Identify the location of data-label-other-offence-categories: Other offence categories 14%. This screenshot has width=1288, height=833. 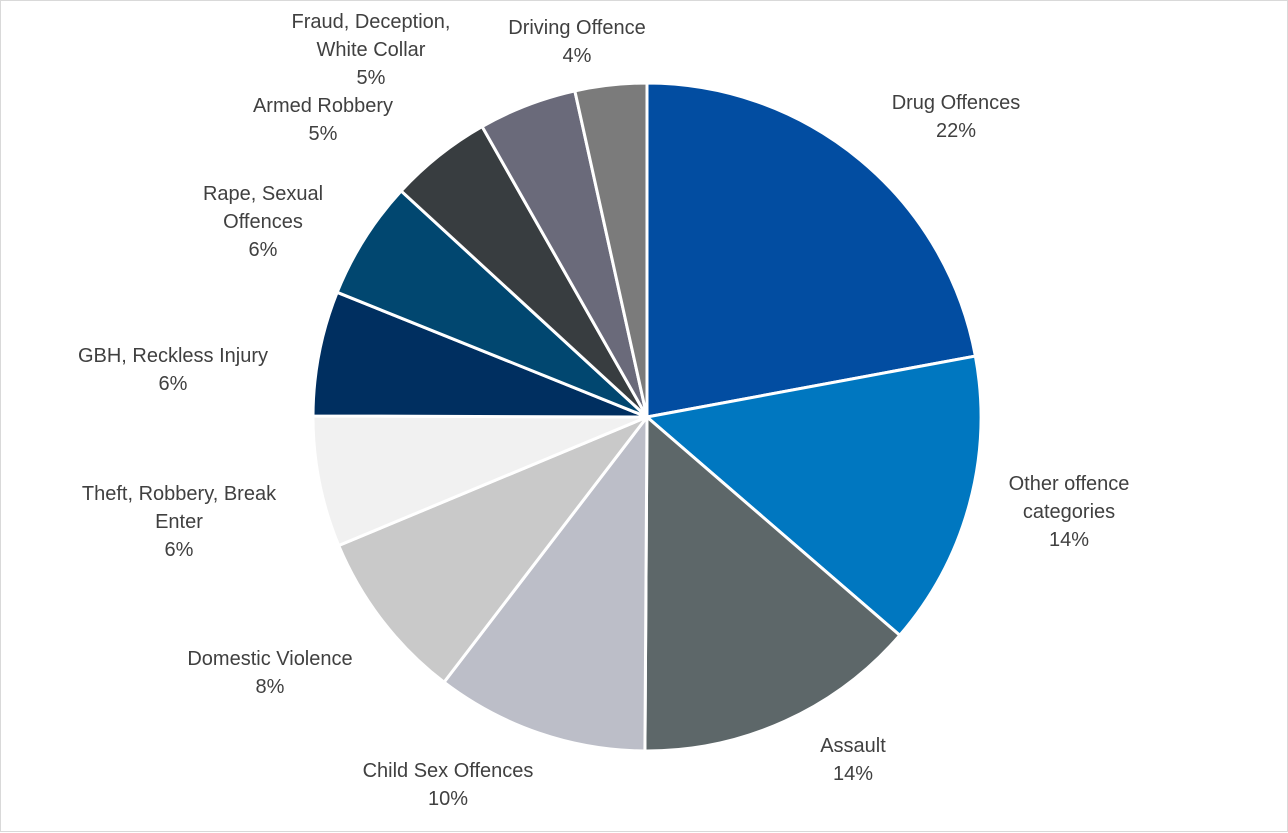
(1069, 512).